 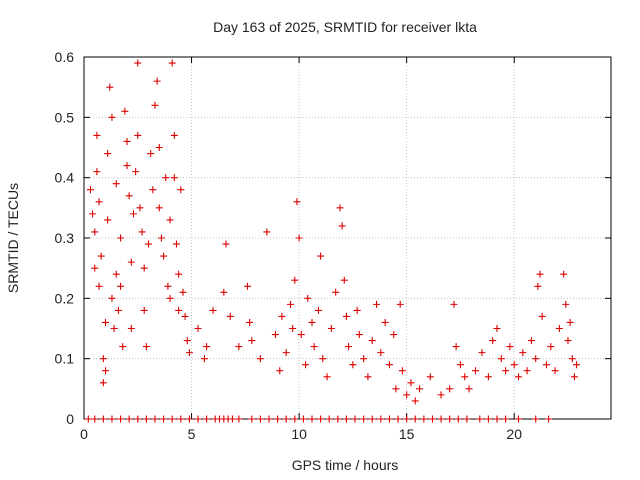 I want to click on x-axis-label: GPS time / hours, so click(x=345, y=465).